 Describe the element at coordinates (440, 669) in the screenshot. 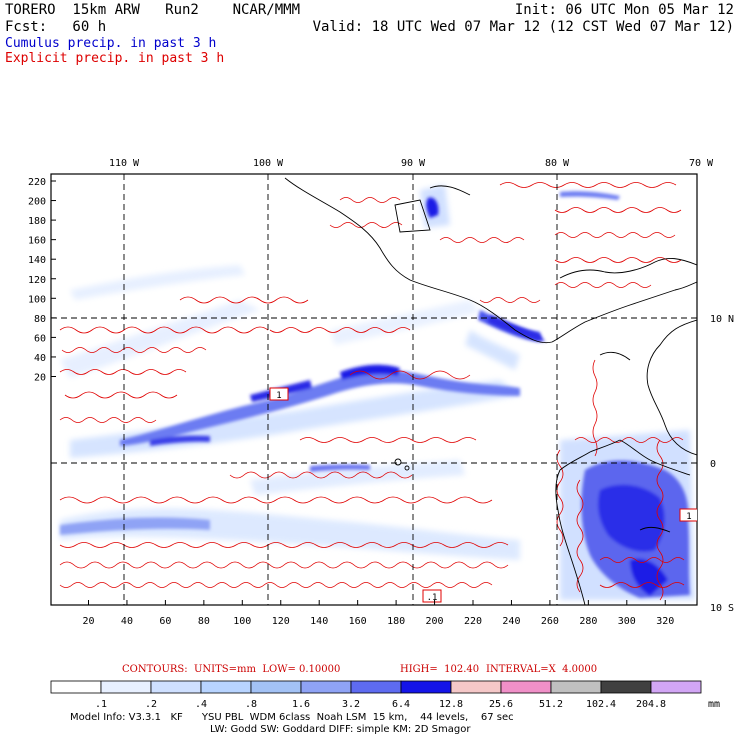

I see `high-label: HIGH= 102.40` at that location.